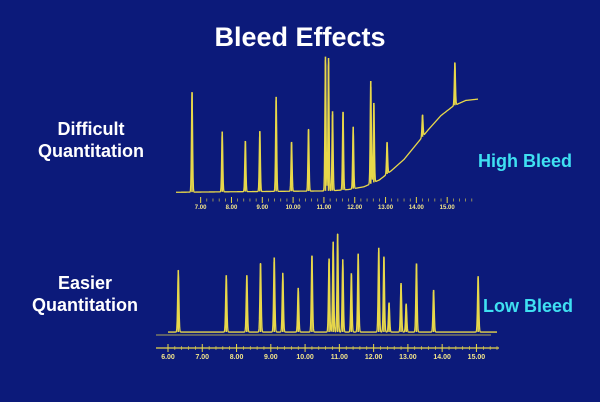  What do you see at coordinates (85, 294) in the screenshot?
I see `bottom-quantitation-label: Easier Quantitation` at bounding box center [85, 294].